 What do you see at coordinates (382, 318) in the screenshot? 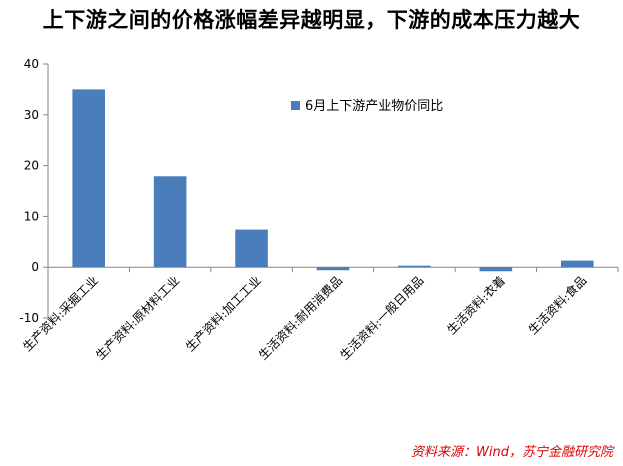
I see `category-label: 生活资料:一般日用品` at bounding box center [382, 318].